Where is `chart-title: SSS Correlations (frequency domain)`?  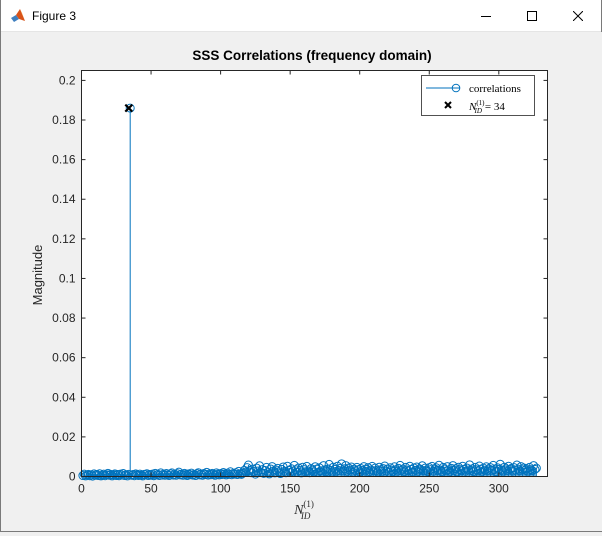 chart-title: SSS Correlations (frequency domain) is located at coordinates (311, 55).